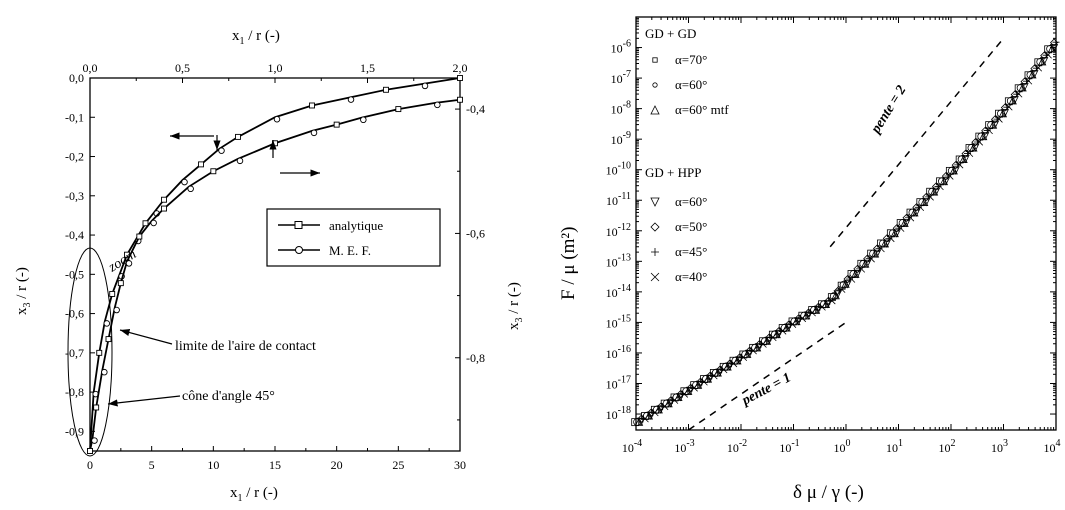  Describe the element at coordinates (1056, 42) in the screenshot. I see `data-point-plus` at that location.